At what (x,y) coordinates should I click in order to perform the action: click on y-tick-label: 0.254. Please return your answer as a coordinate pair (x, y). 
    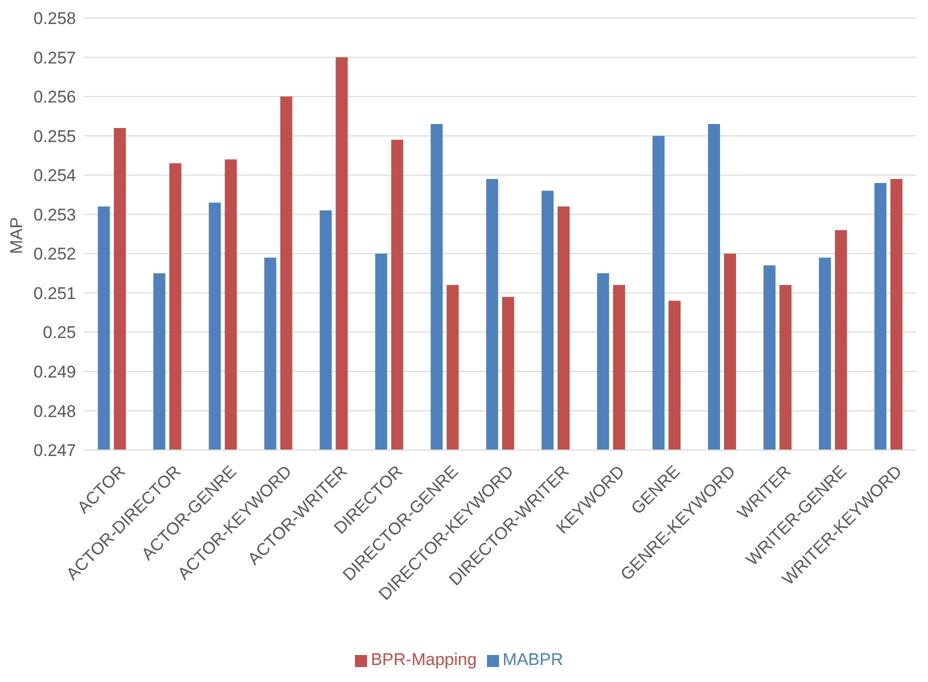
    Looking at the image, I should click on (54, 176).